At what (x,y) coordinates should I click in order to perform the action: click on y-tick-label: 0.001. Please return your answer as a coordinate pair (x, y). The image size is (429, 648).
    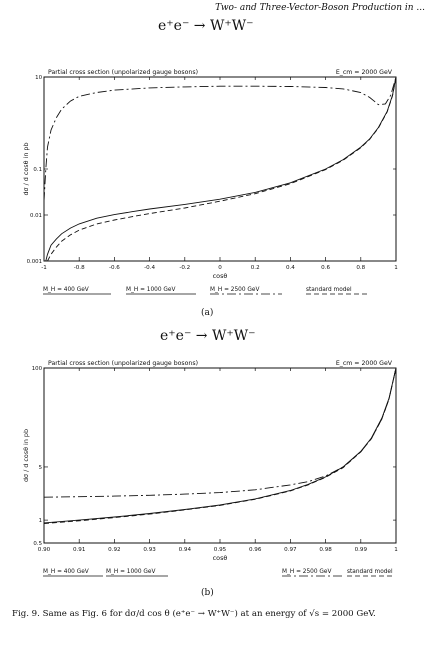
    Looking at the image, I should click on (34, 262).